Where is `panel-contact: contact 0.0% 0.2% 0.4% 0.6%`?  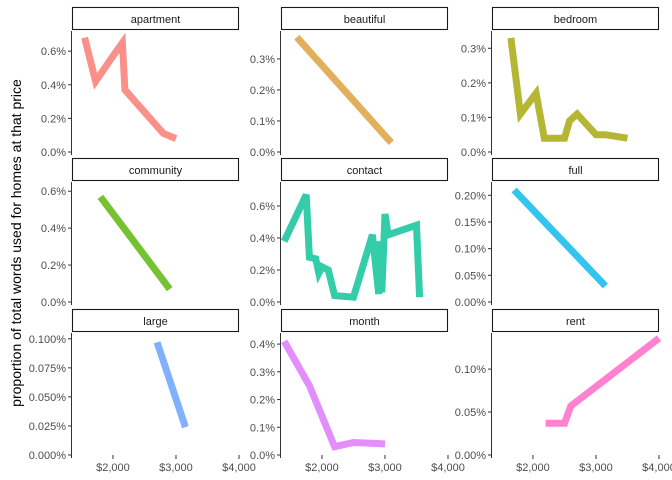
panel-contact: contact 0.0% 0.2% 0.4% 0.6% is located at coordinates (349, 233).